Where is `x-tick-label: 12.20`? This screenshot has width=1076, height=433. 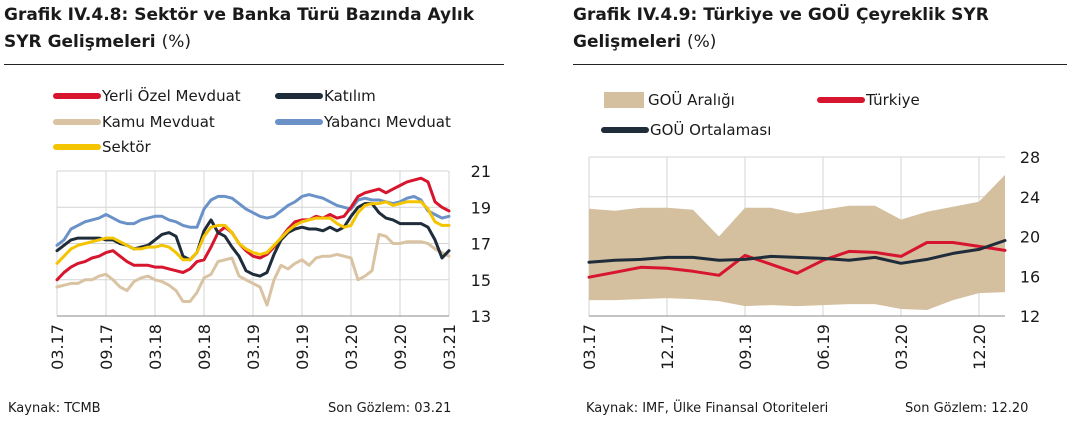
x-tick-label: 12.20 is located at coordinates (979, 347).